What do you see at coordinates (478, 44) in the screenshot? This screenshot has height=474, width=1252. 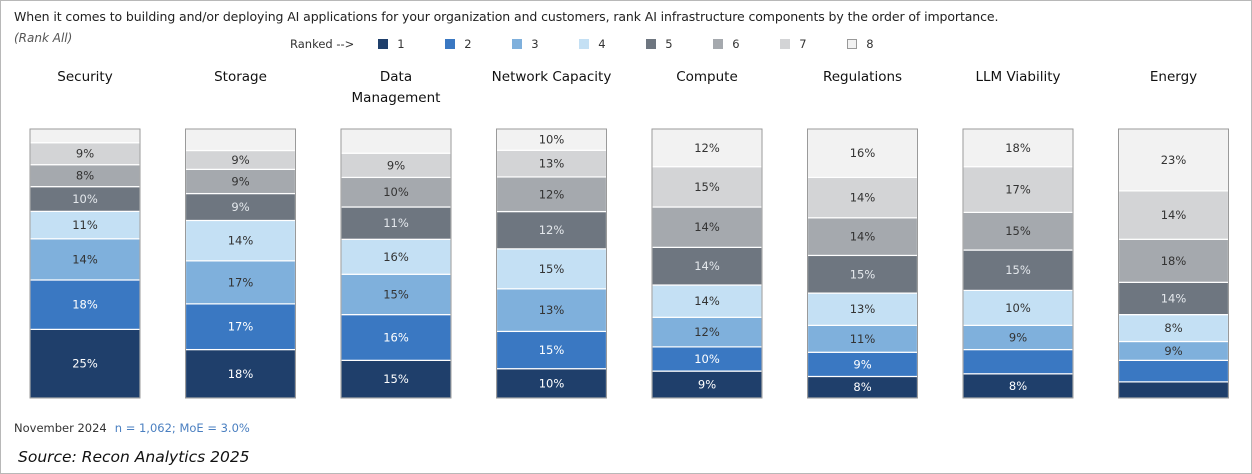 I see `legend-item-2: 2` at bounding box center [478, 44].